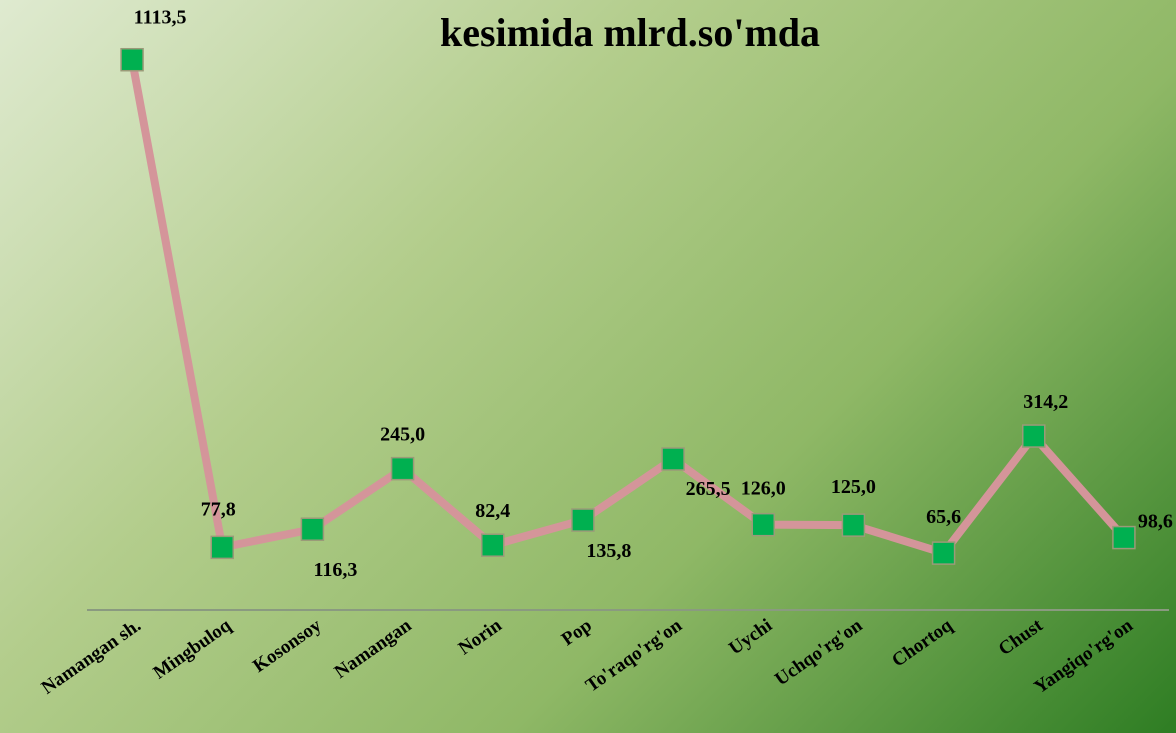 The height and width of the screenshot is (733, 1176). I want to click on data-label: 1113,5, so click(160, 18).